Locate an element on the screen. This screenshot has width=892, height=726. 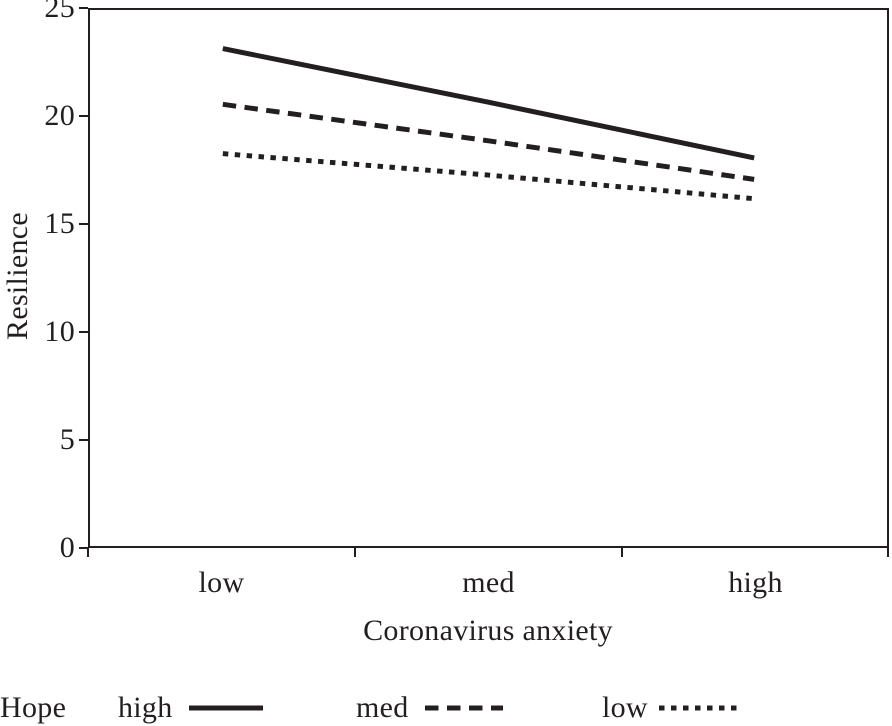
legend-swatch-dotted-line is located at coordinates (700, 708).